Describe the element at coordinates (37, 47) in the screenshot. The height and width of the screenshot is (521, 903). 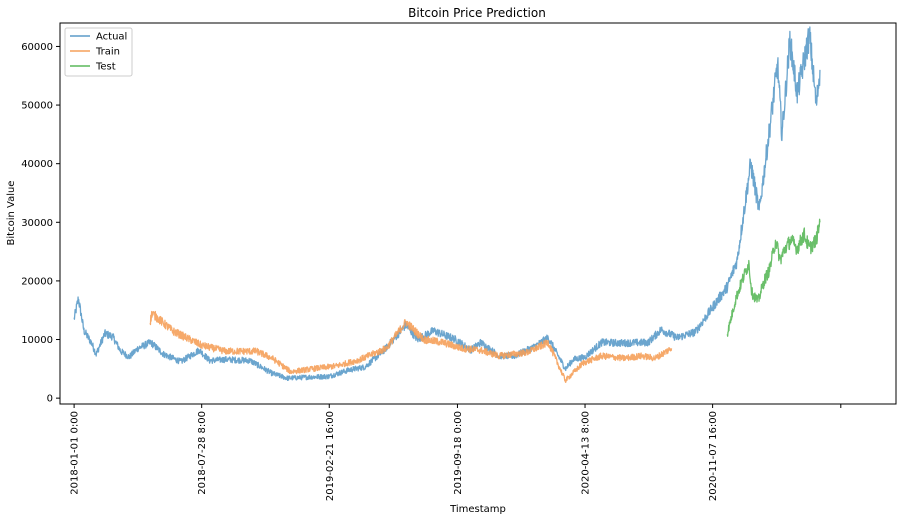
I see `y-tick-label: 60000` at that location.